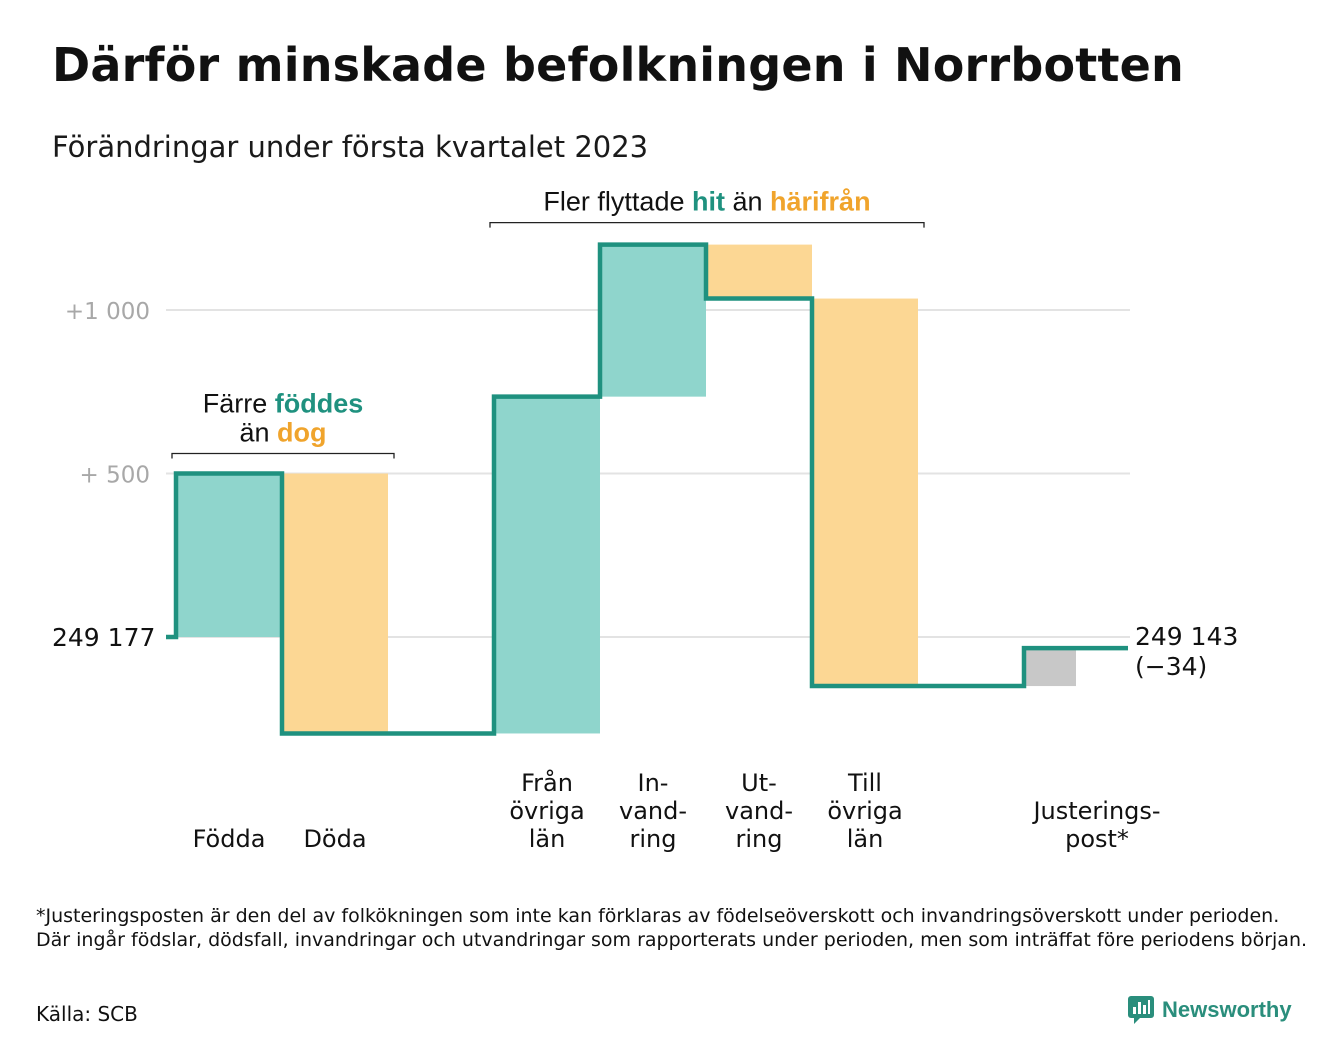 This screenshot has width=1340, height=1060. What do you see at coordinates (759, 783) in the screenshot?
I see `category-label: Ut-` at bounding box center [759, 783].